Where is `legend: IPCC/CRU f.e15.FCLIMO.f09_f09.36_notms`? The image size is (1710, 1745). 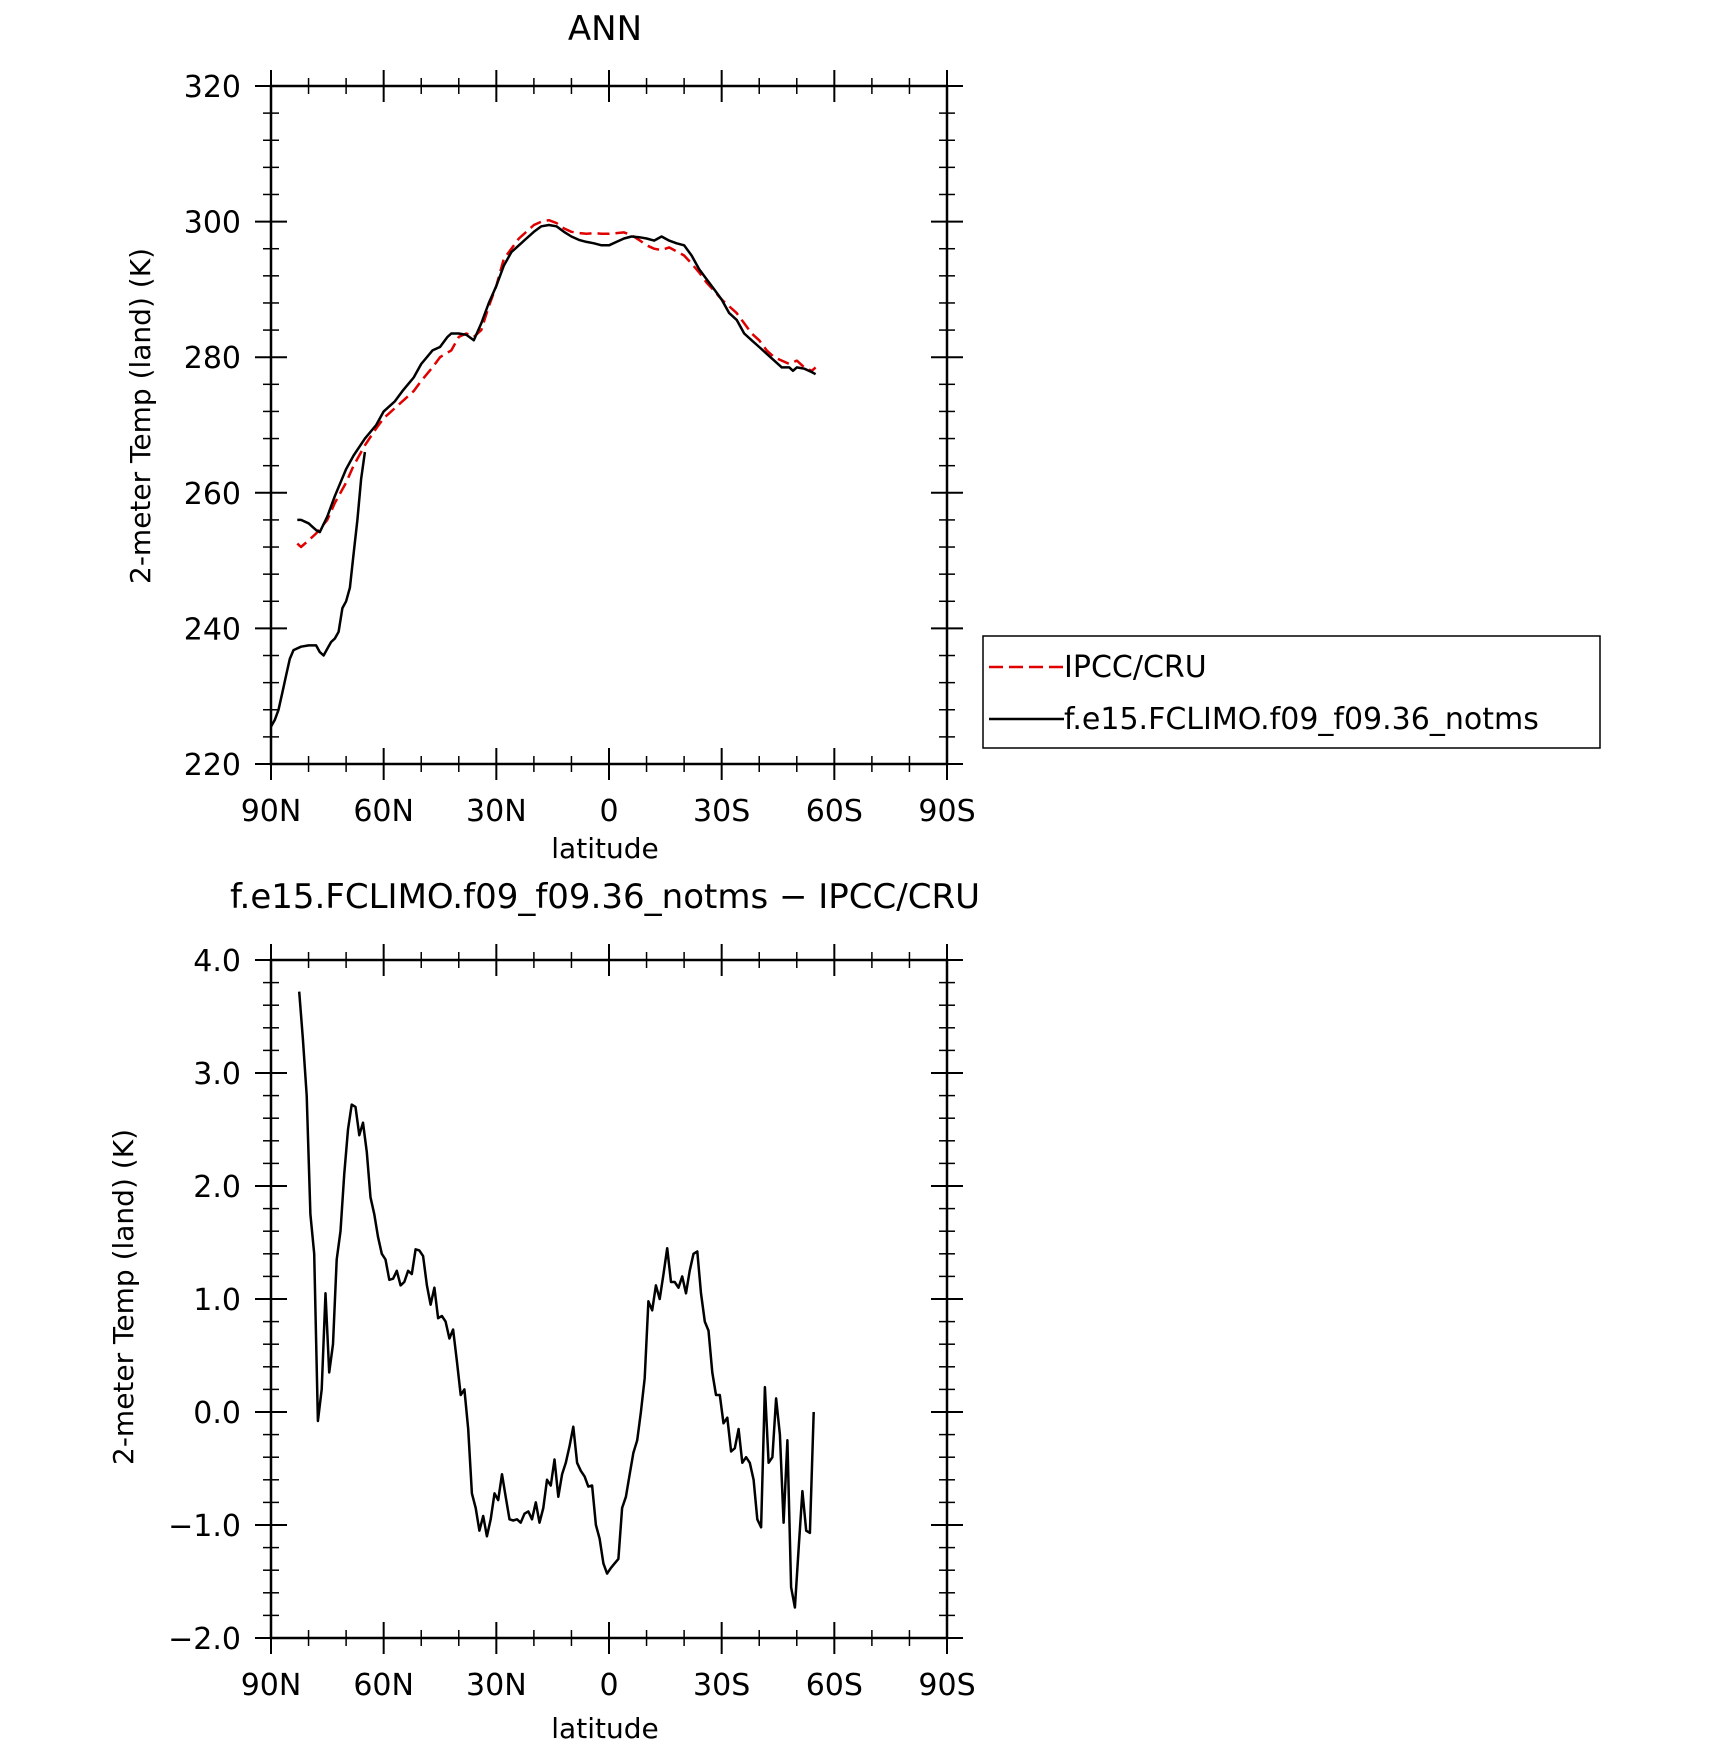
legend: IPCC/CRU f.e15.FCLIMO.f09_f09.36_notms is located at coordinates (1291, 692).